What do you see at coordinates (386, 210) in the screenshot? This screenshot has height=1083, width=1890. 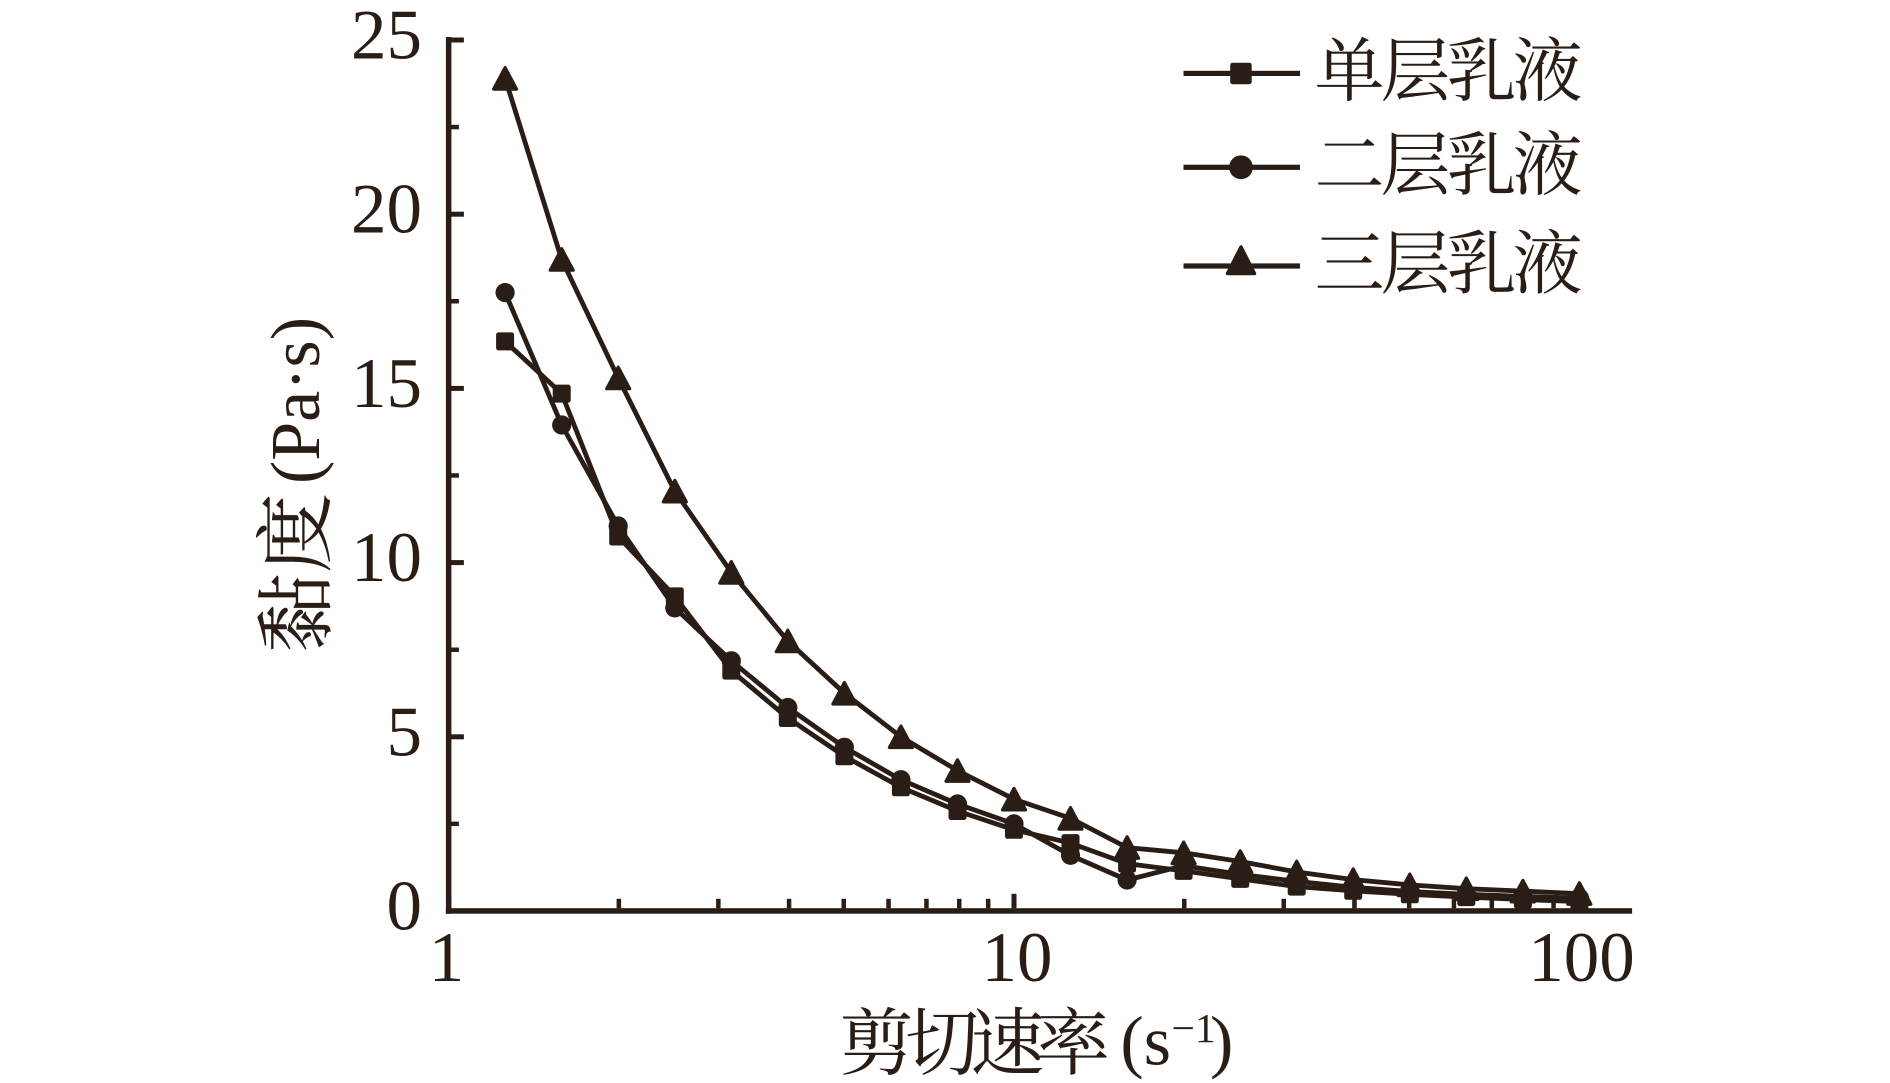 I see `svg-text: 20` at bounding box center [386, 210].